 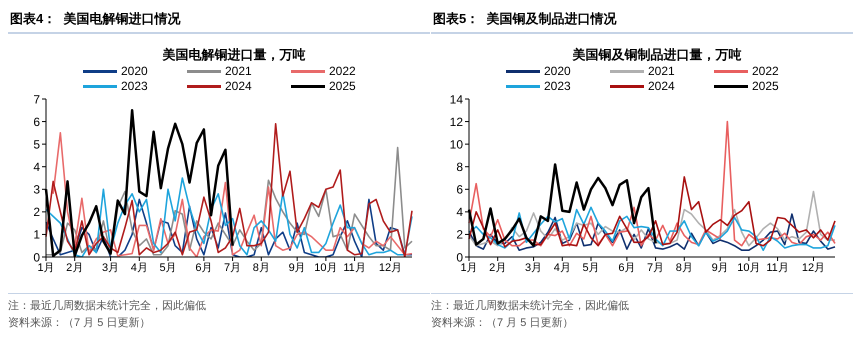 What do you see at coordinates (219, 21) in the screenshot?
I see `chart-title: 图表4： 美国电解铜进口情况` at bounding box center [219, 21].